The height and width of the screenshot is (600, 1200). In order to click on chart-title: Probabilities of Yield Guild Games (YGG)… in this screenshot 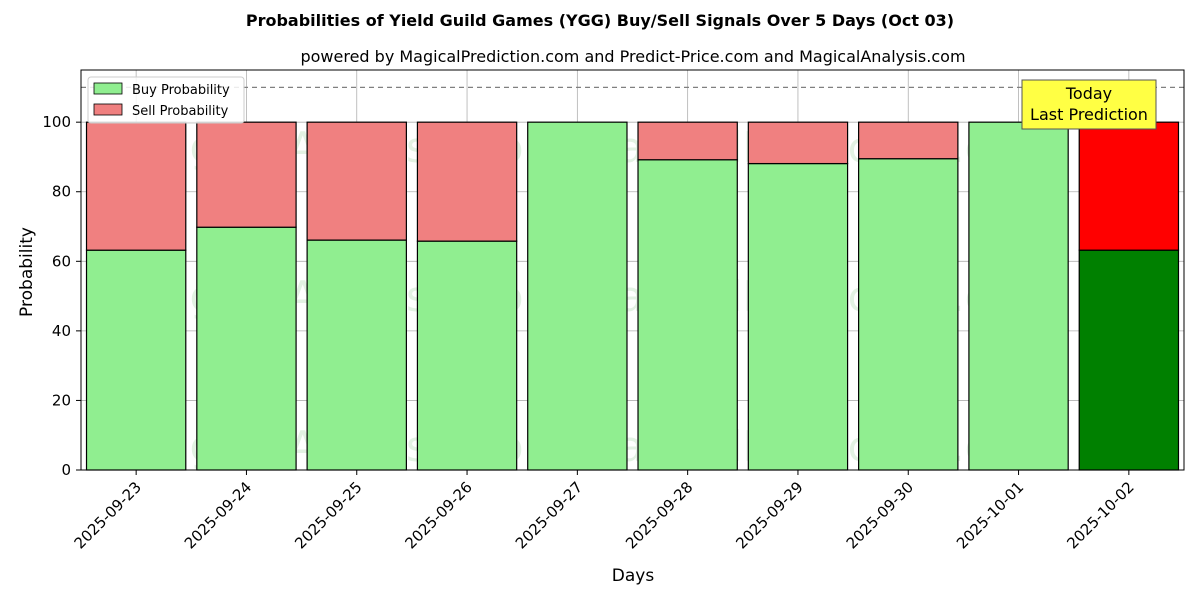, I will do `click(600, 20)`.